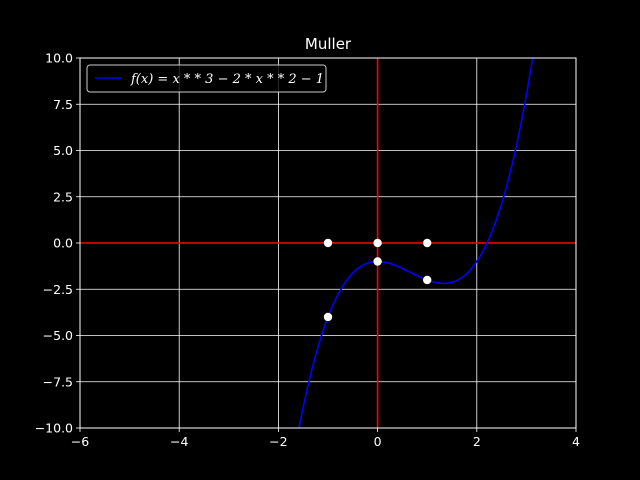 The image size is (640, 480). I want to click on y-tick-label: −7.5, so click(58, 381).